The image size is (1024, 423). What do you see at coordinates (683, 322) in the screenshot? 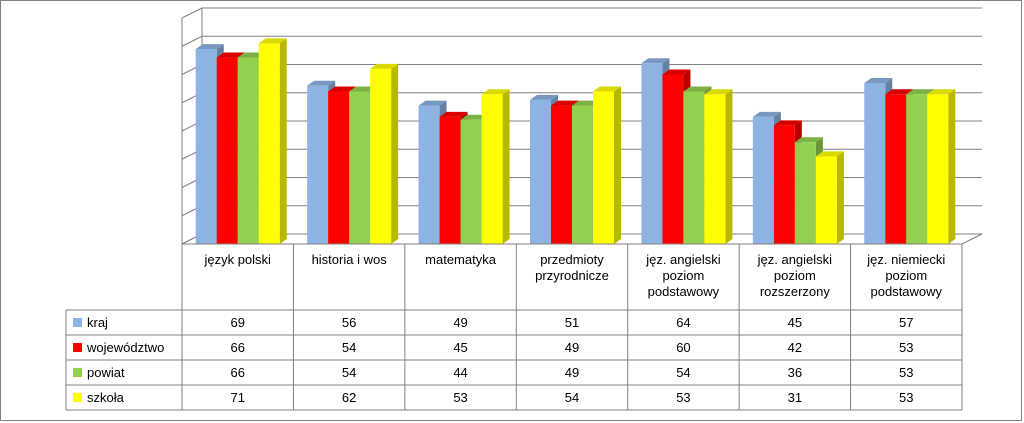
I see `table-value: 64` at bounding box center [683, 322].